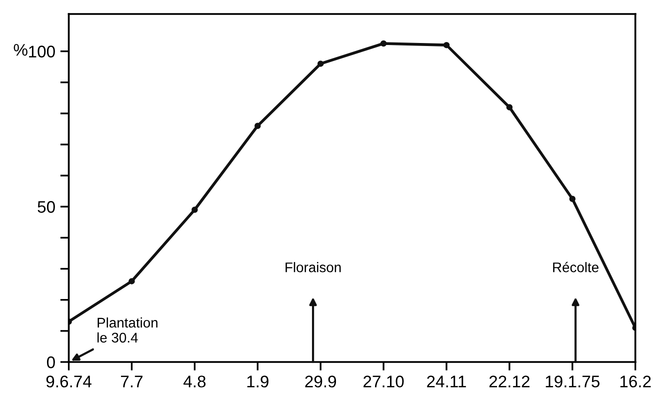 The height and width of the screenshot is (400, 655). What do you see at coordinates (313, 267) in the screenshot?
I see `annotation: Floraison` at bounding box center [313, 267].